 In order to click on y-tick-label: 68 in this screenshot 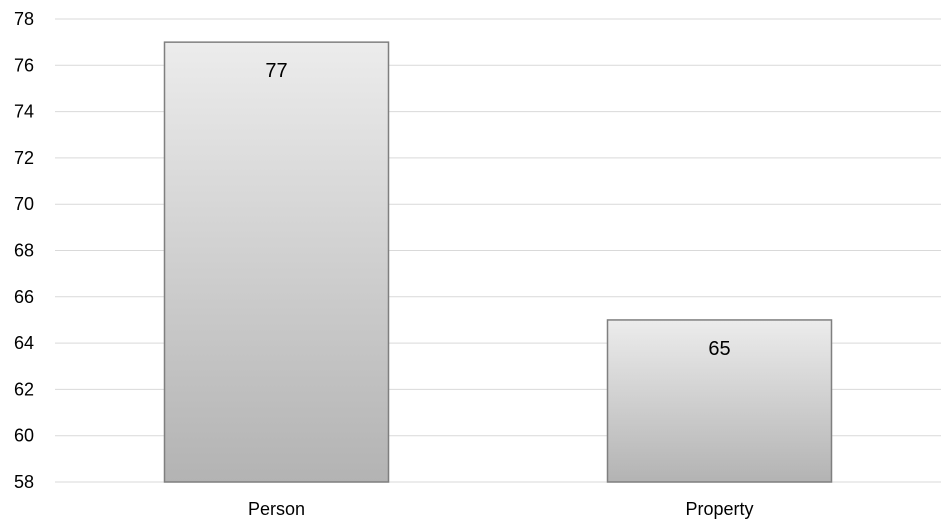, I will do `click(24, 251)`.